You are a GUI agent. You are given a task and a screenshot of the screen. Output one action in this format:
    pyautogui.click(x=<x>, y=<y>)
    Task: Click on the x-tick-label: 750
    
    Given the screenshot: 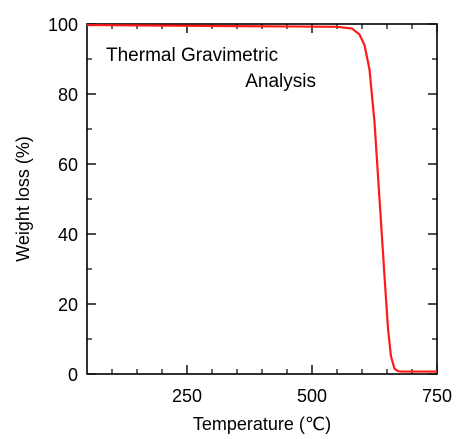 What is the action you would take?
    pyautogui.click(x=437, y=396)
    